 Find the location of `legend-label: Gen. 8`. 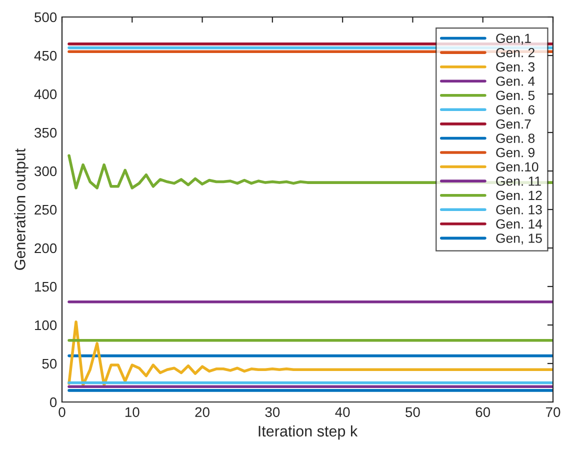

legend-label: Gen. 8 is located at coordinates (515, 138).